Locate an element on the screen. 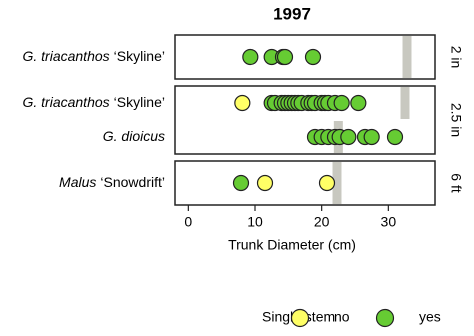  species: G. dioicus is located at coordinates (134, 136).